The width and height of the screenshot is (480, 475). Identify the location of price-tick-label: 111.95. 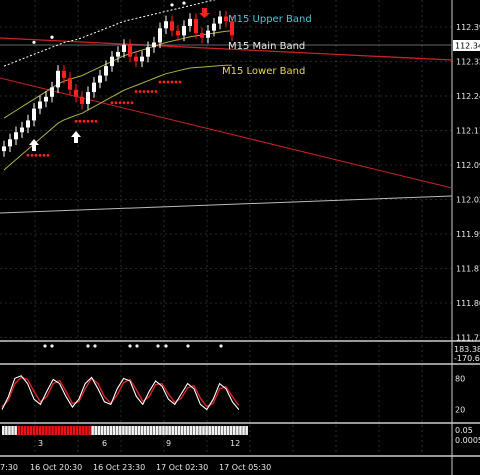
(468, 234).